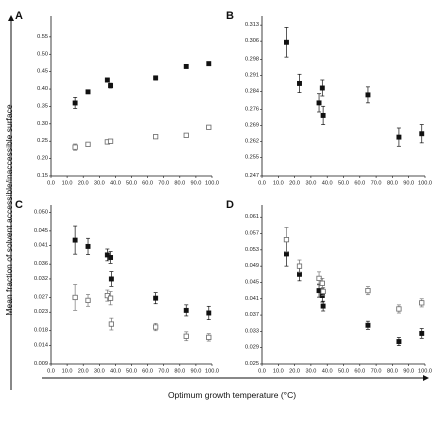 This screenshot has width=440, height=422. I want to click on y-tick-label: 0.033, so click(252, 331).